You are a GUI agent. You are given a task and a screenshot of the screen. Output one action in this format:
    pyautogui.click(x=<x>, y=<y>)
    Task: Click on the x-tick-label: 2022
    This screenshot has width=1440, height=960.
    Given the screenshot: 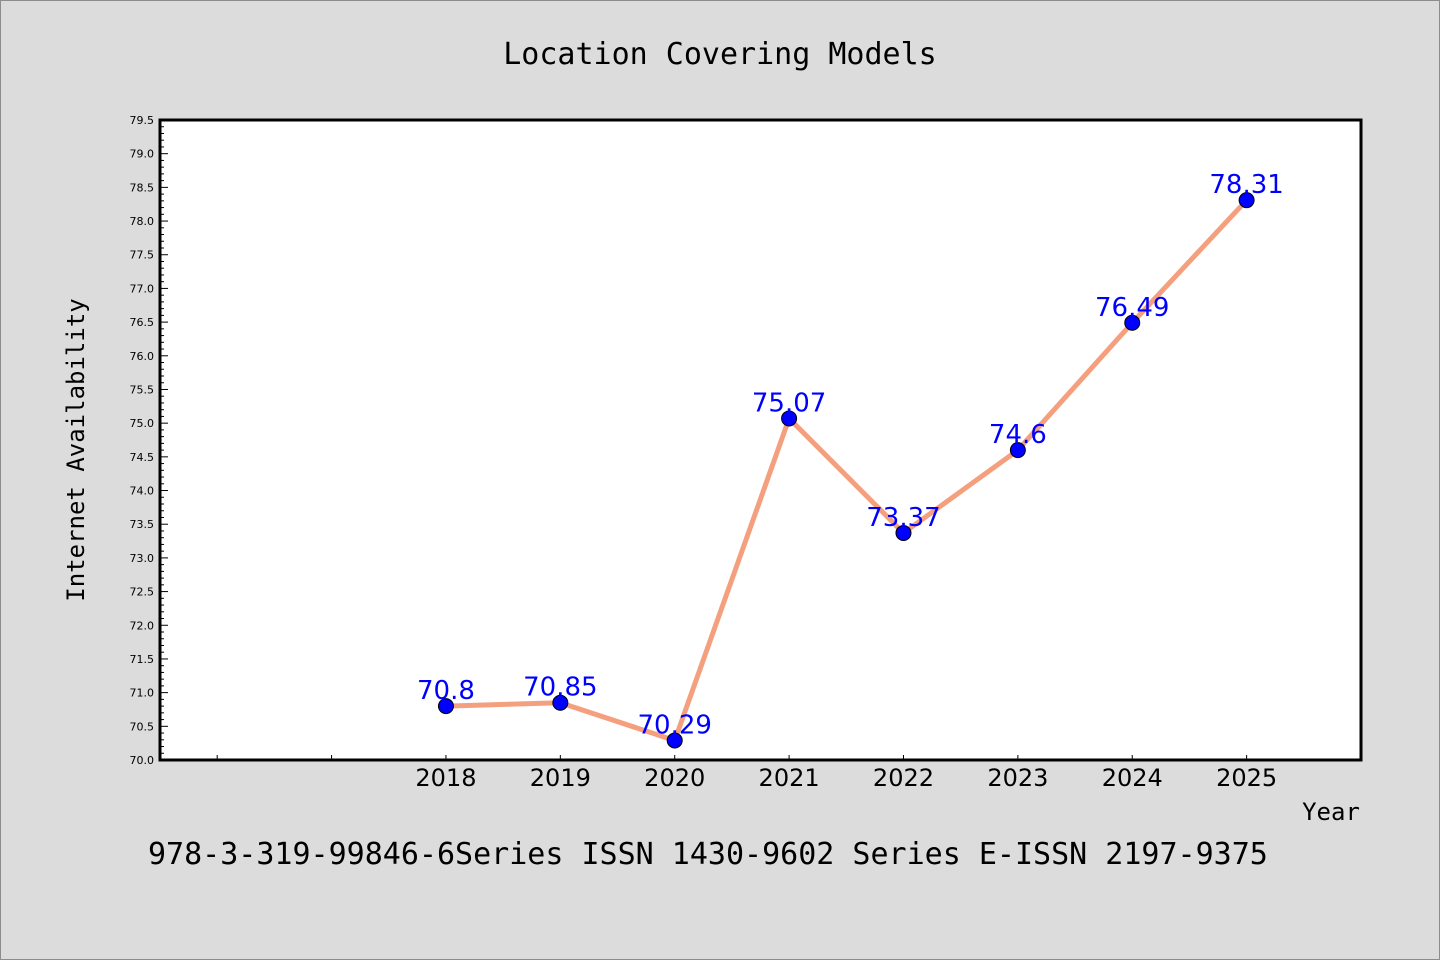 What is the action you would take?
    pyautogui.click(x=903, y=778)
    